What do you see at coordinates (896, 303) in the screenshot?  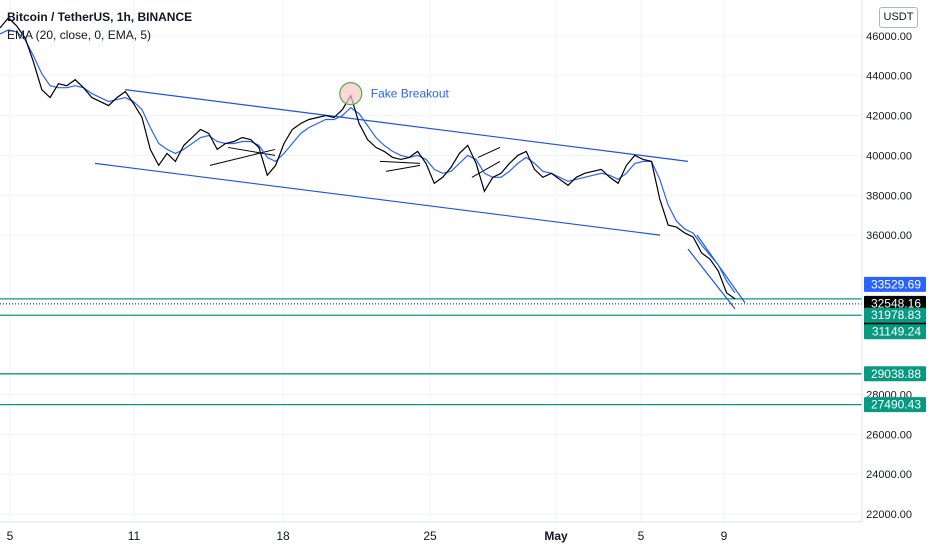 I see `price-label-value: 32548.16` at bounding box center [896, 303].